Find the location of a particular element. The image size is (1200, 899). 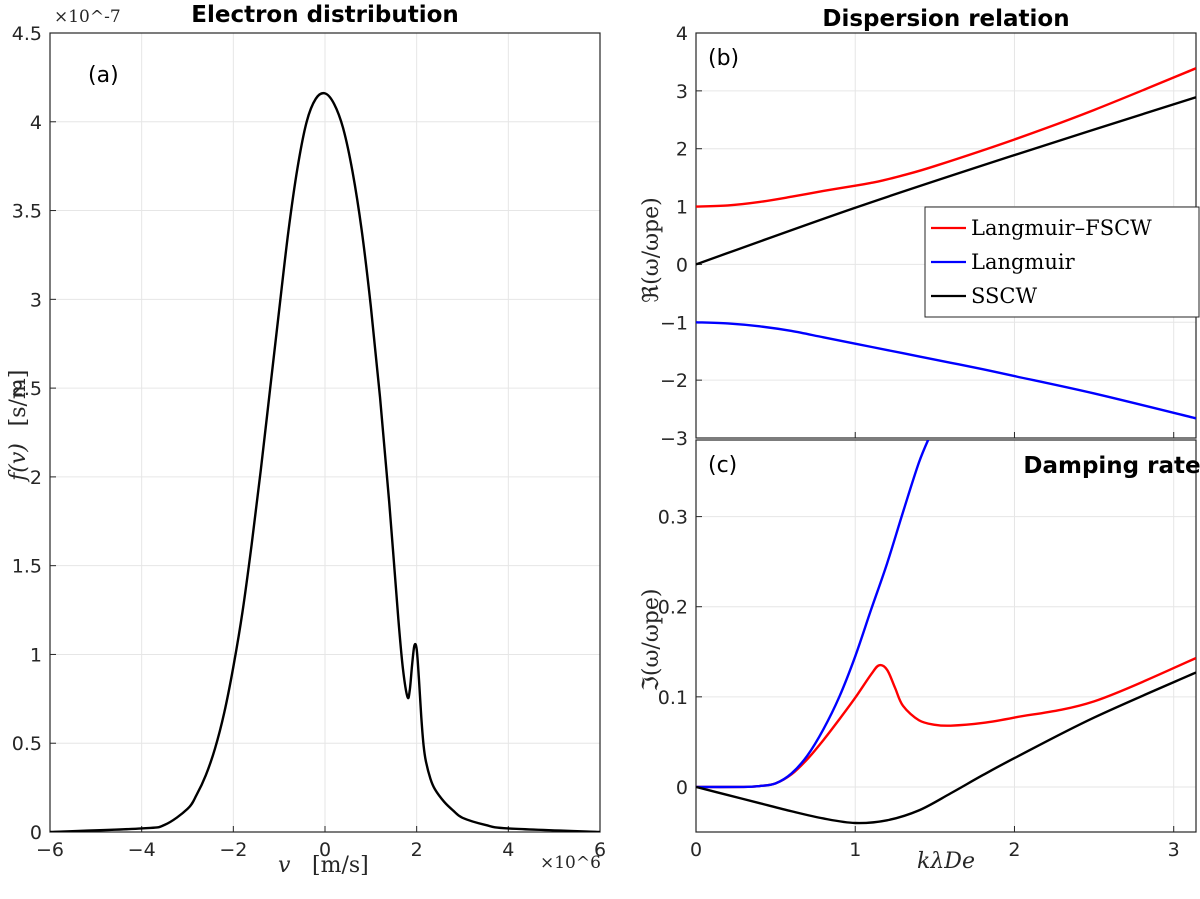

panel-c-series-sscw is located at coordinates (946, 748).